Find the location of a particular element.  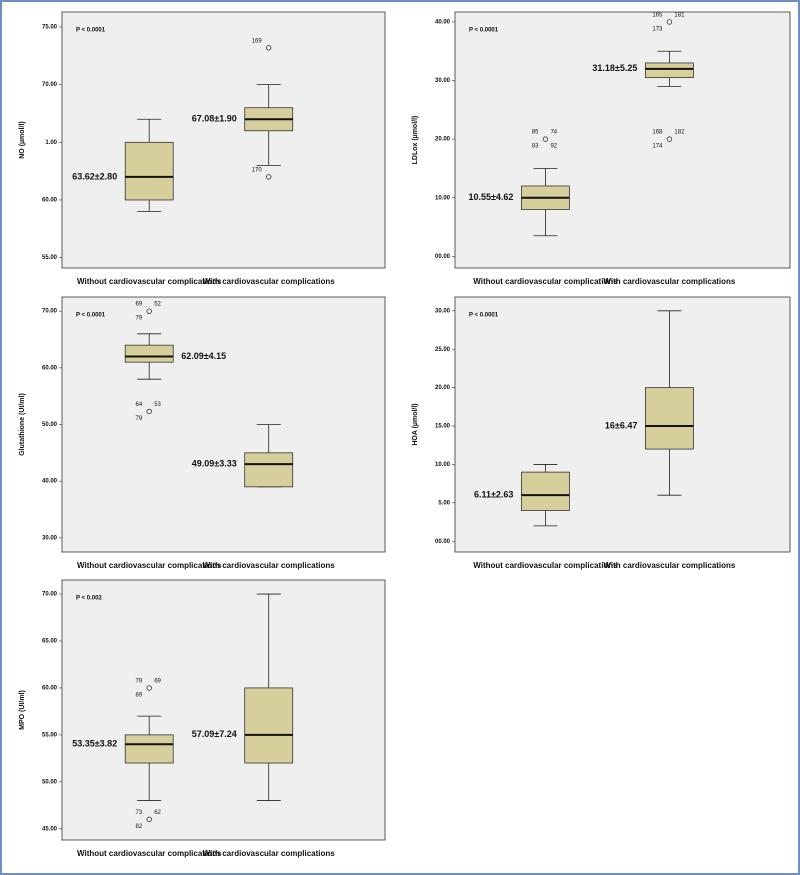

outlier-label: 181 is located at coordinates (679, 16).